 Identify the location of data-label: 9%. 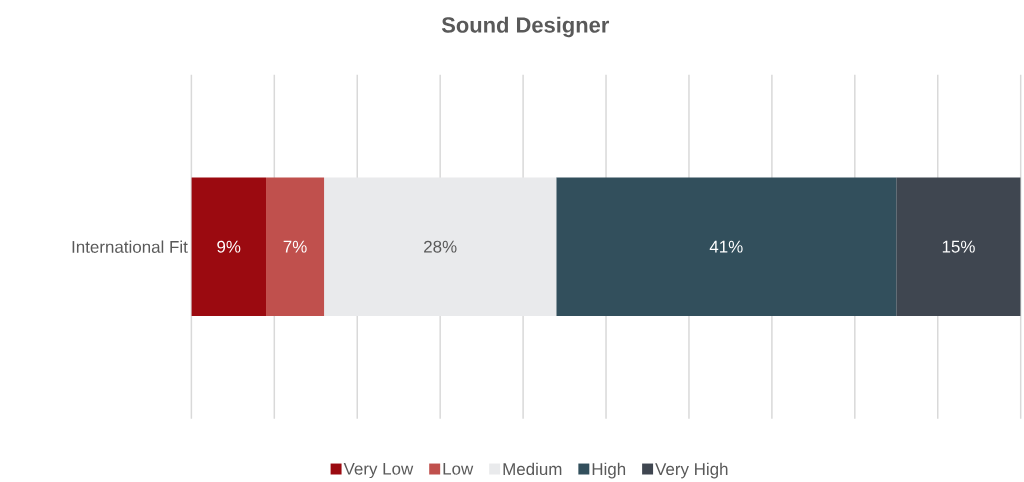
(229, 246).